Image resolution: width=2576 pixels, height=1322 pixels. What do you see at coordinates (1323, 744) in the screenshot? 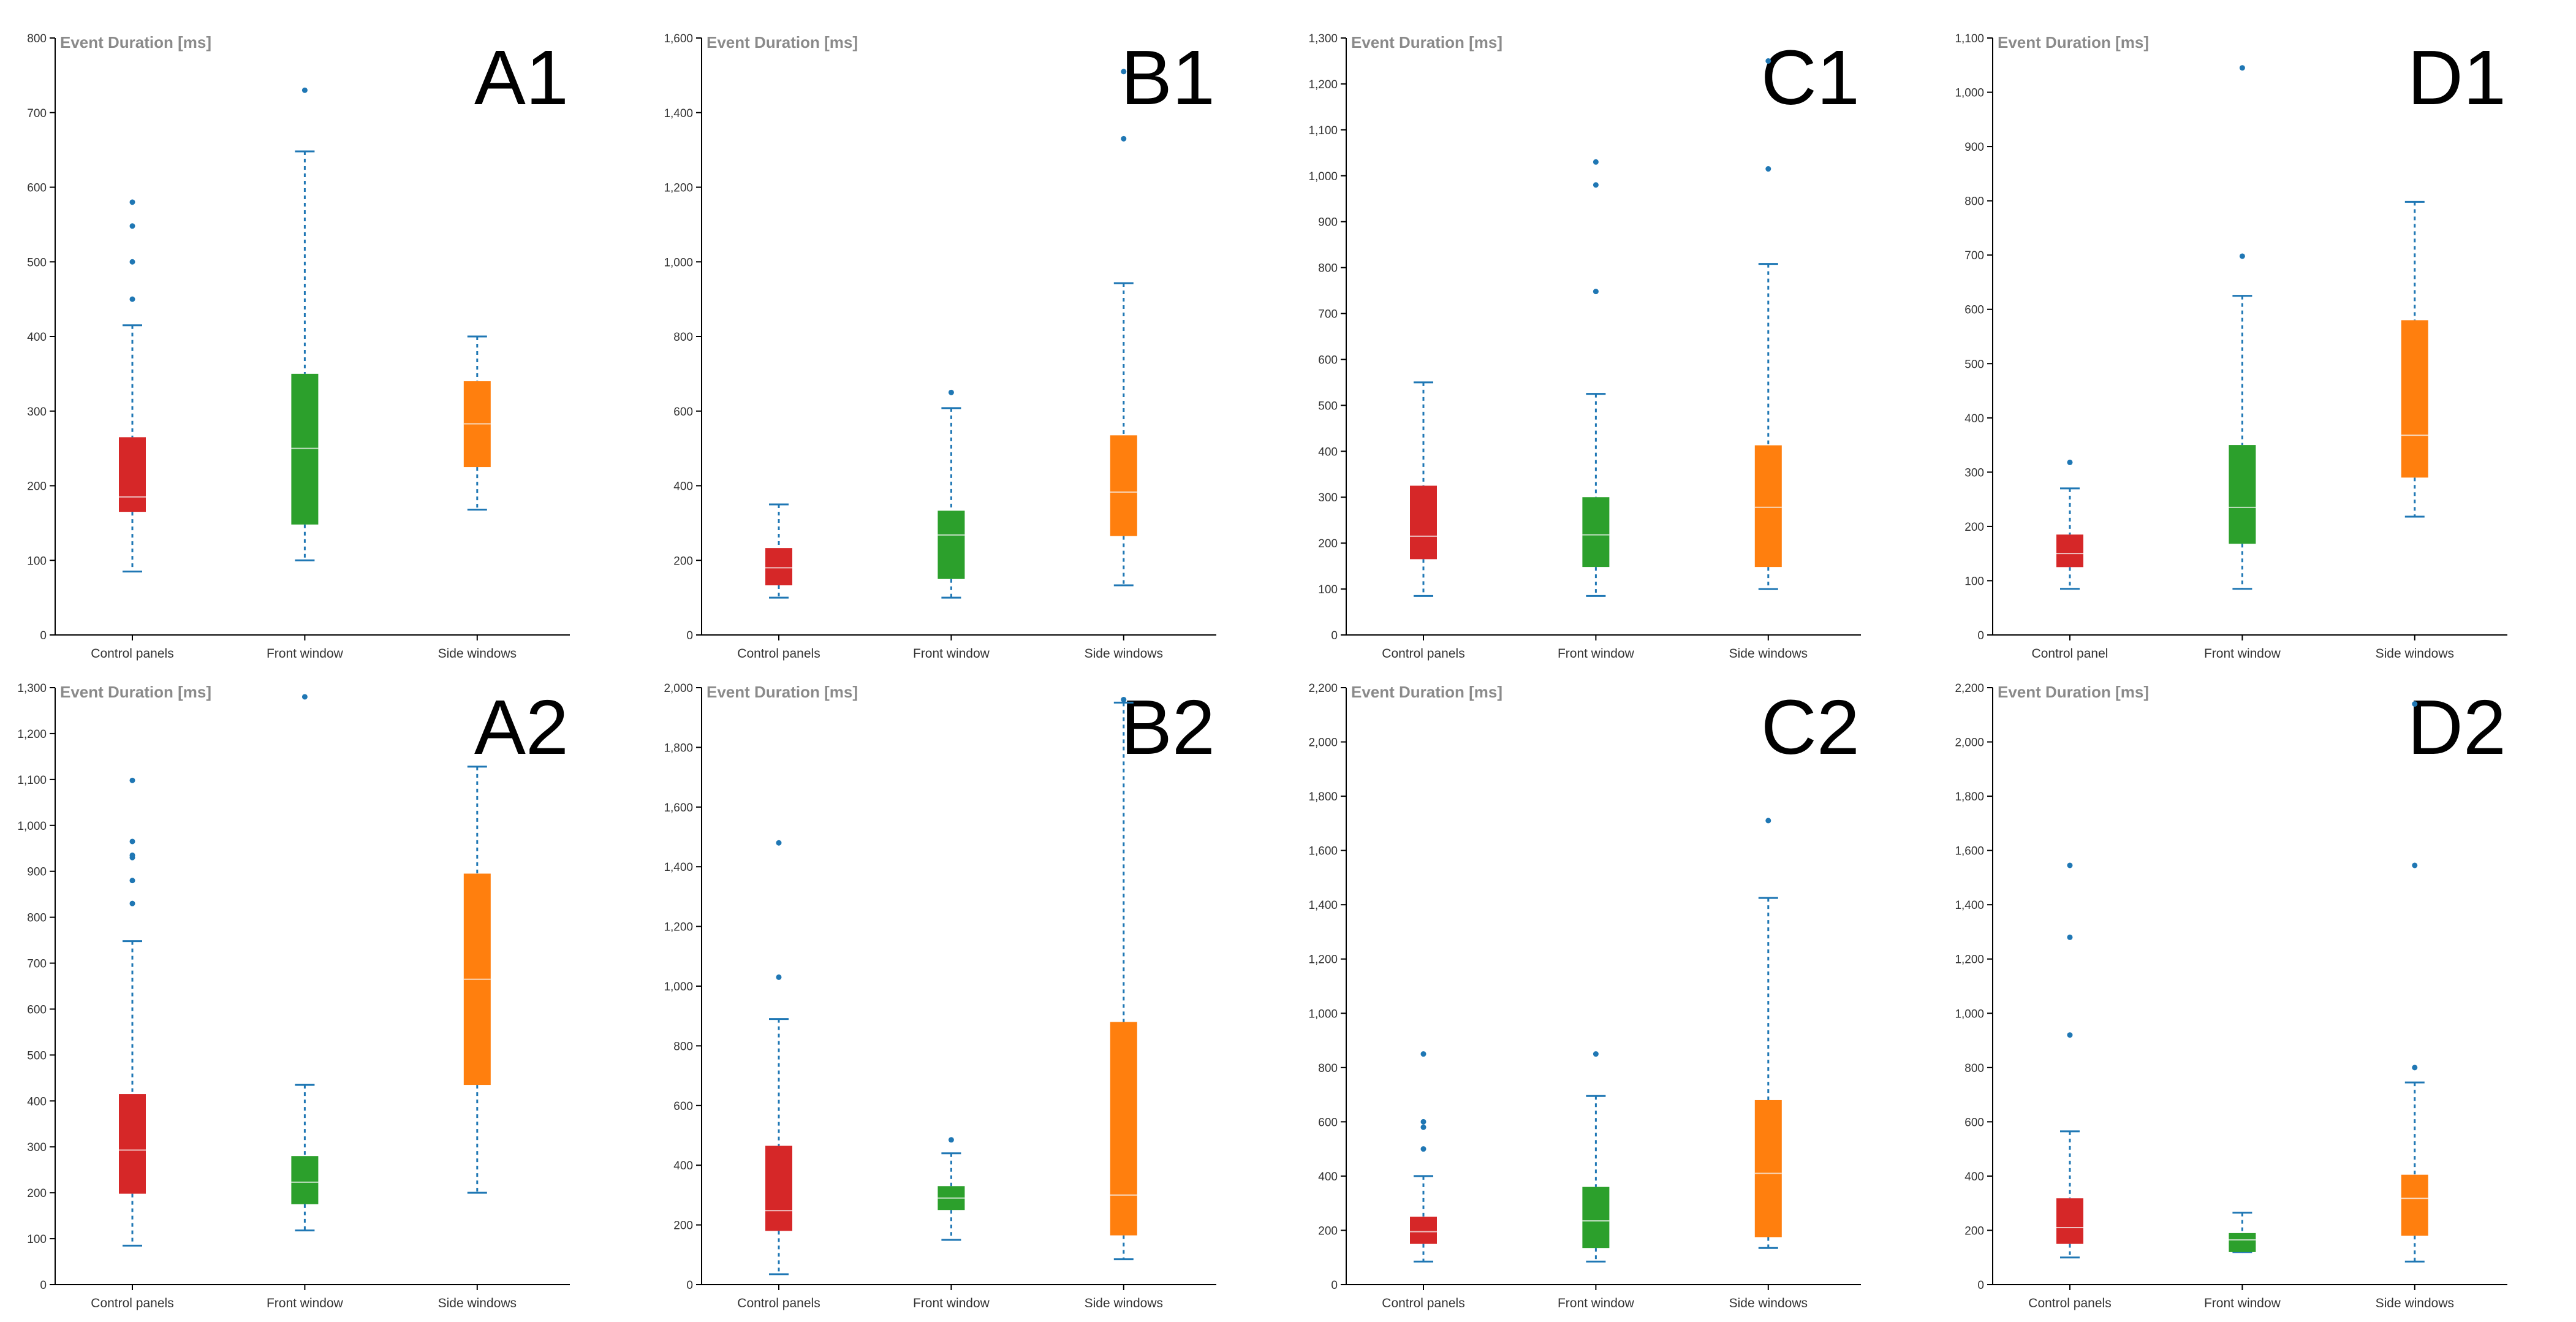
I see `y-tick-label: 2,000` at bounding box center [1323, 744].